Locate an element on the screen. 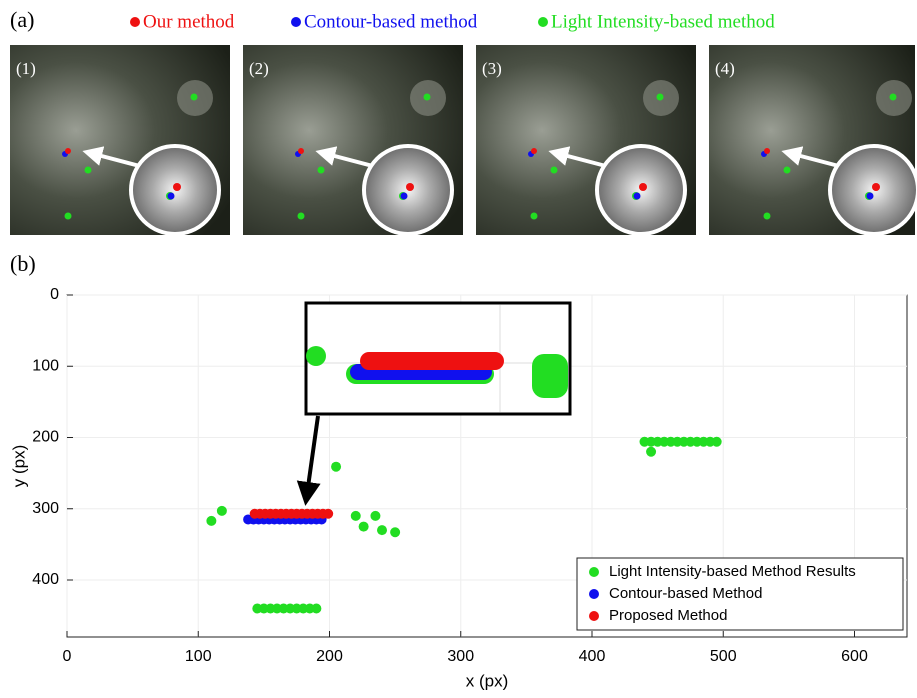 This screenshot has height=698, width=917. x-tick-label: 200 is located at coordinates (329, 656).